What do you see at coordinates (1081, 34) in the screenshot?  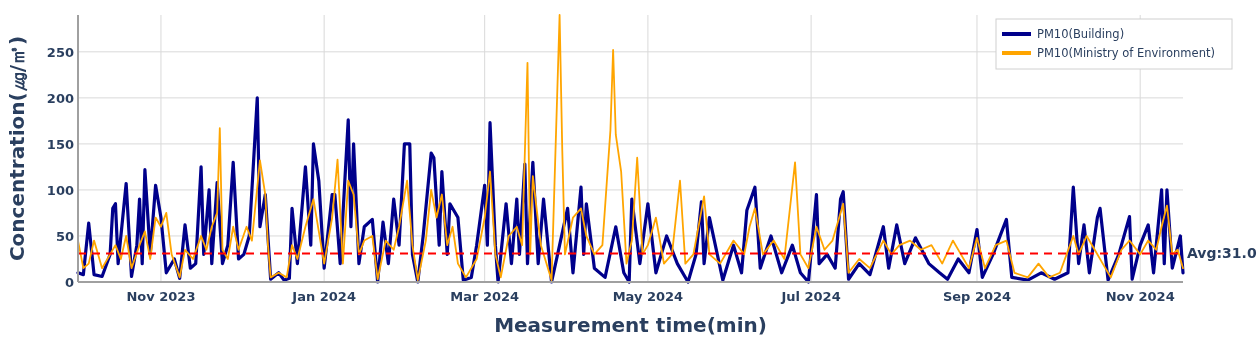 I see `legend-label: PM10(Building)` at bounding box center [1081, 34].